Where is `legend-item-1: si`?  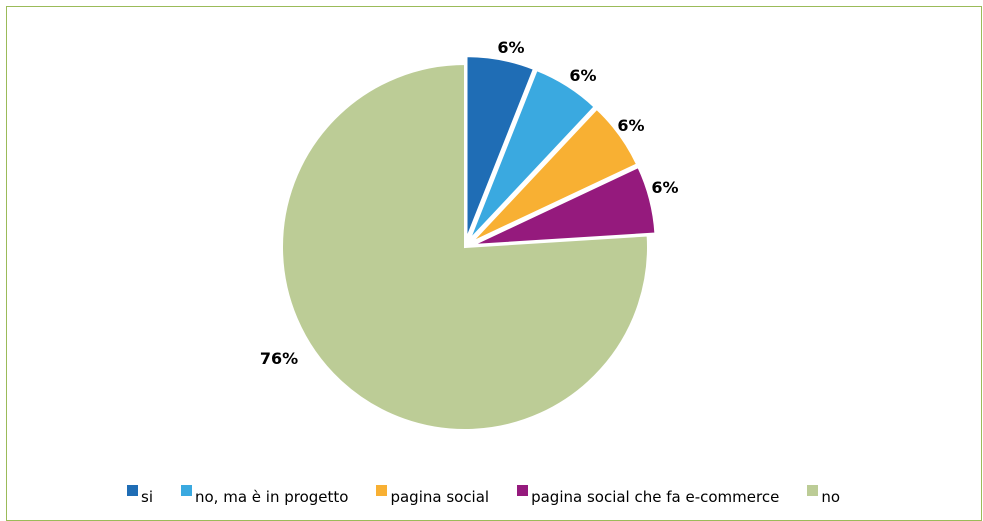
legend-item-1: si is located at coordinates (140, 496).